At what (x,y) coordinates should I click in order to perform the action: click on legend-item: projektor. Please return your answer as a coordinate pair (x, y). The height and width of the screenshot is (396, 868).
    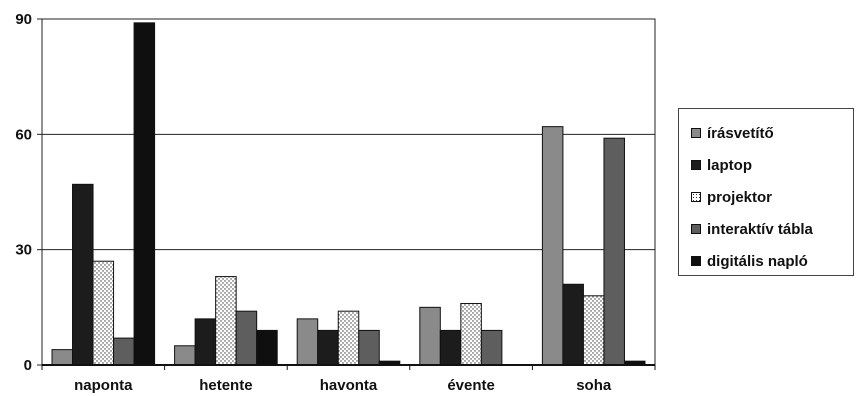
    Looking at the image, I should click on (772, 197).